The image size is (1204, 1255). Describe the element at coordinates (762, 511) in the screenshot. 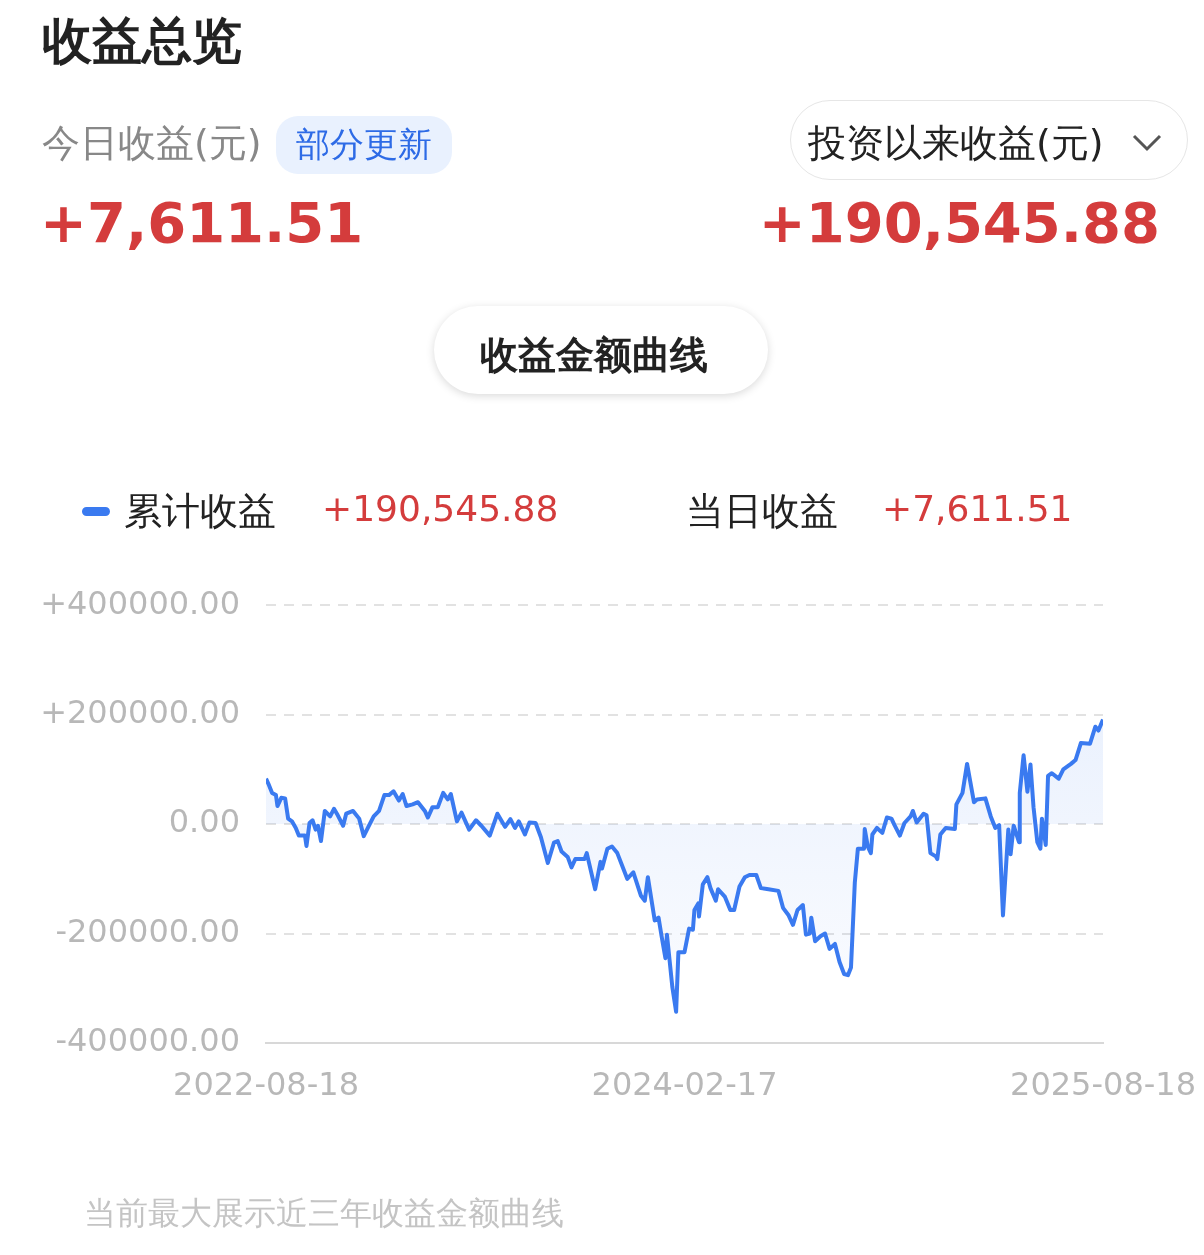

I see `text: 当日收益` at that location.